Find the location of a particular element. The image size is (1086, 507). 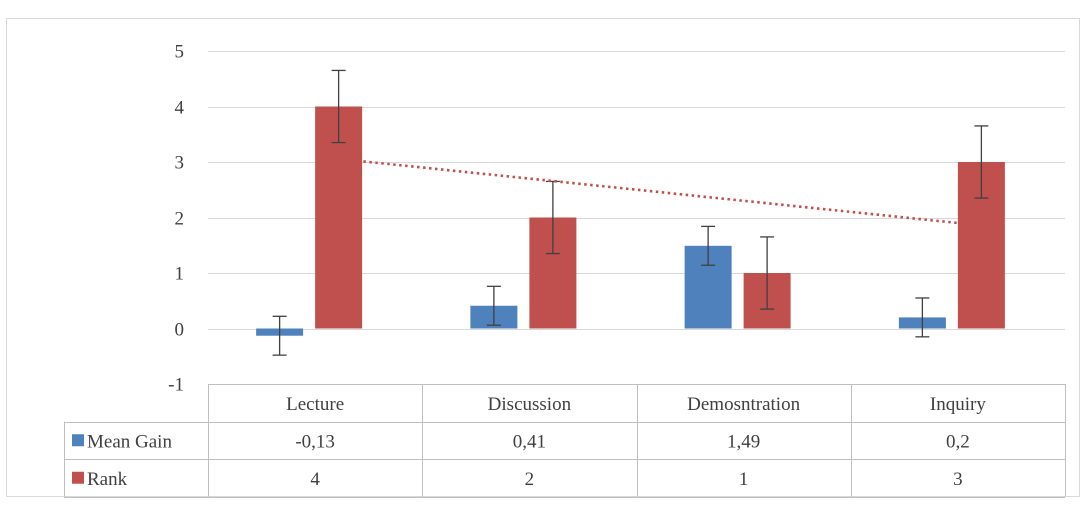

y-tick-label: 1 is located at coordinates (180, 274).